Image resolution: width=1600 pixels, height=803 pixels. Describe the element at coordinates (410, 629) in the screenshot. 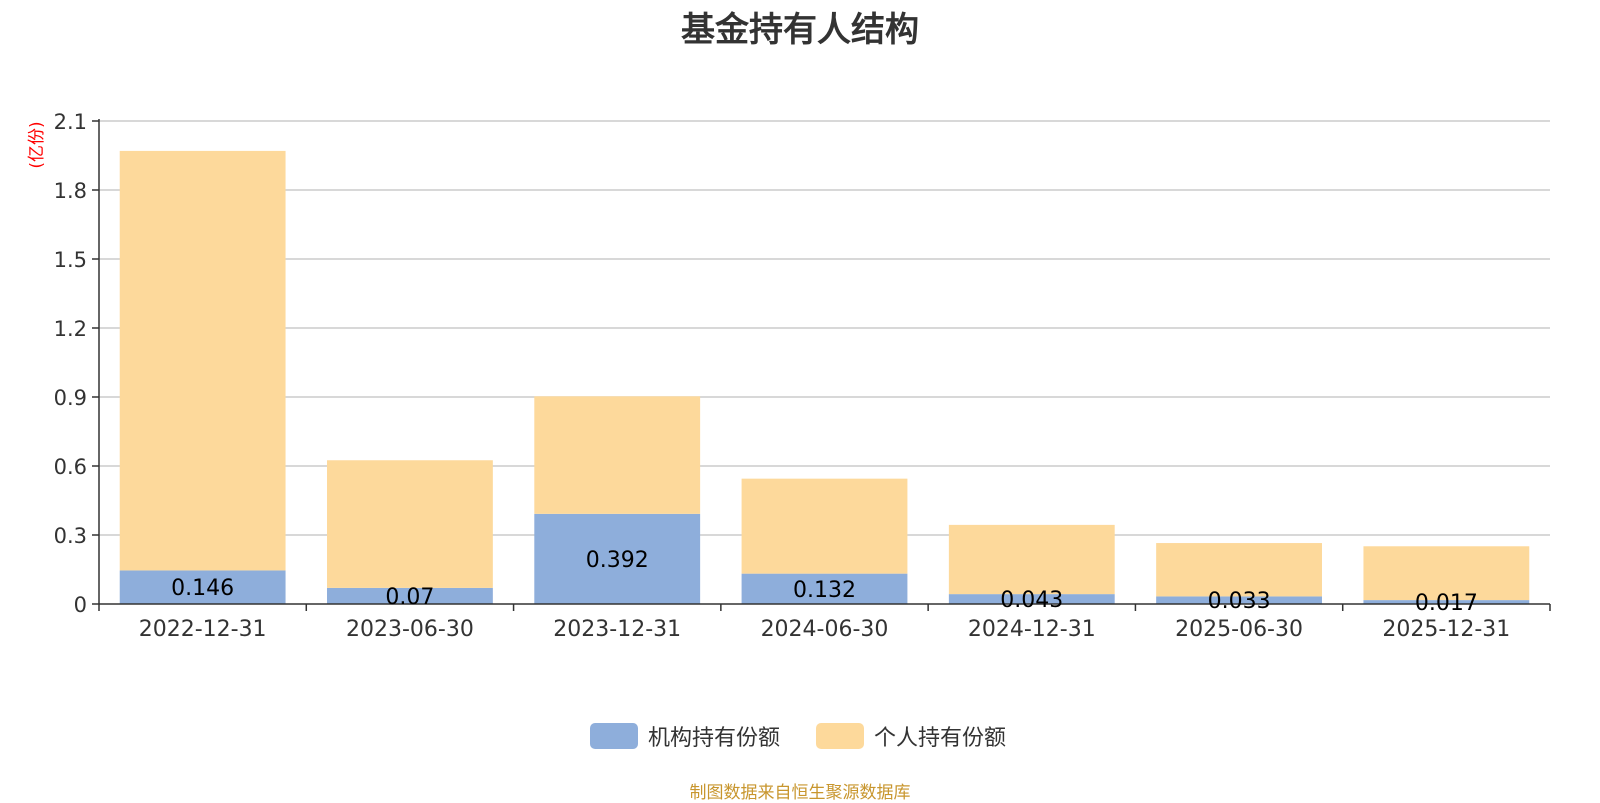

I see `x-tick-label: 2023-06-30` at that location.